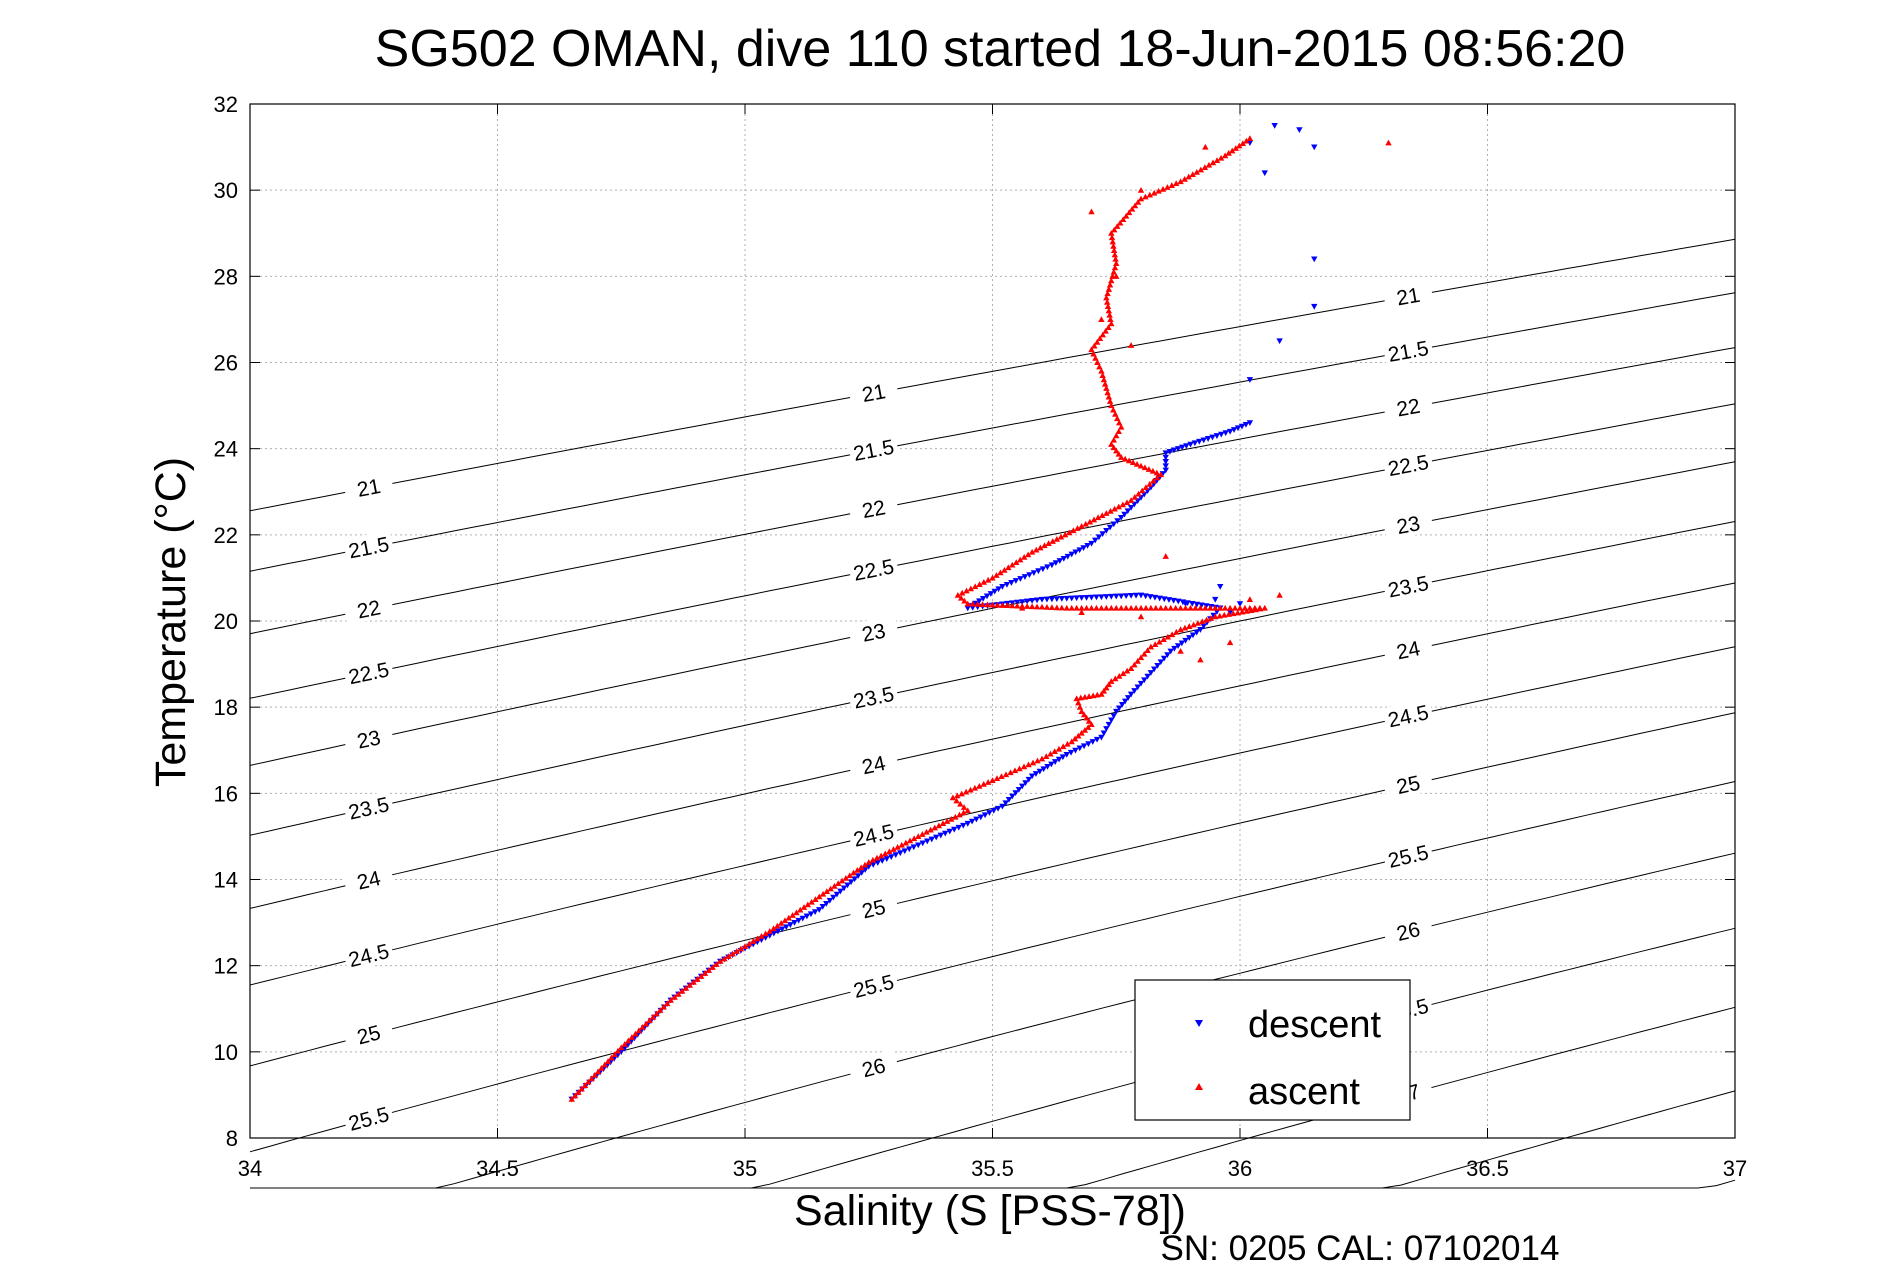 The width and height of the screenshot is (1891, 1267). I want to click on y-axis-label: Temperature (°C), so click(171, 622).